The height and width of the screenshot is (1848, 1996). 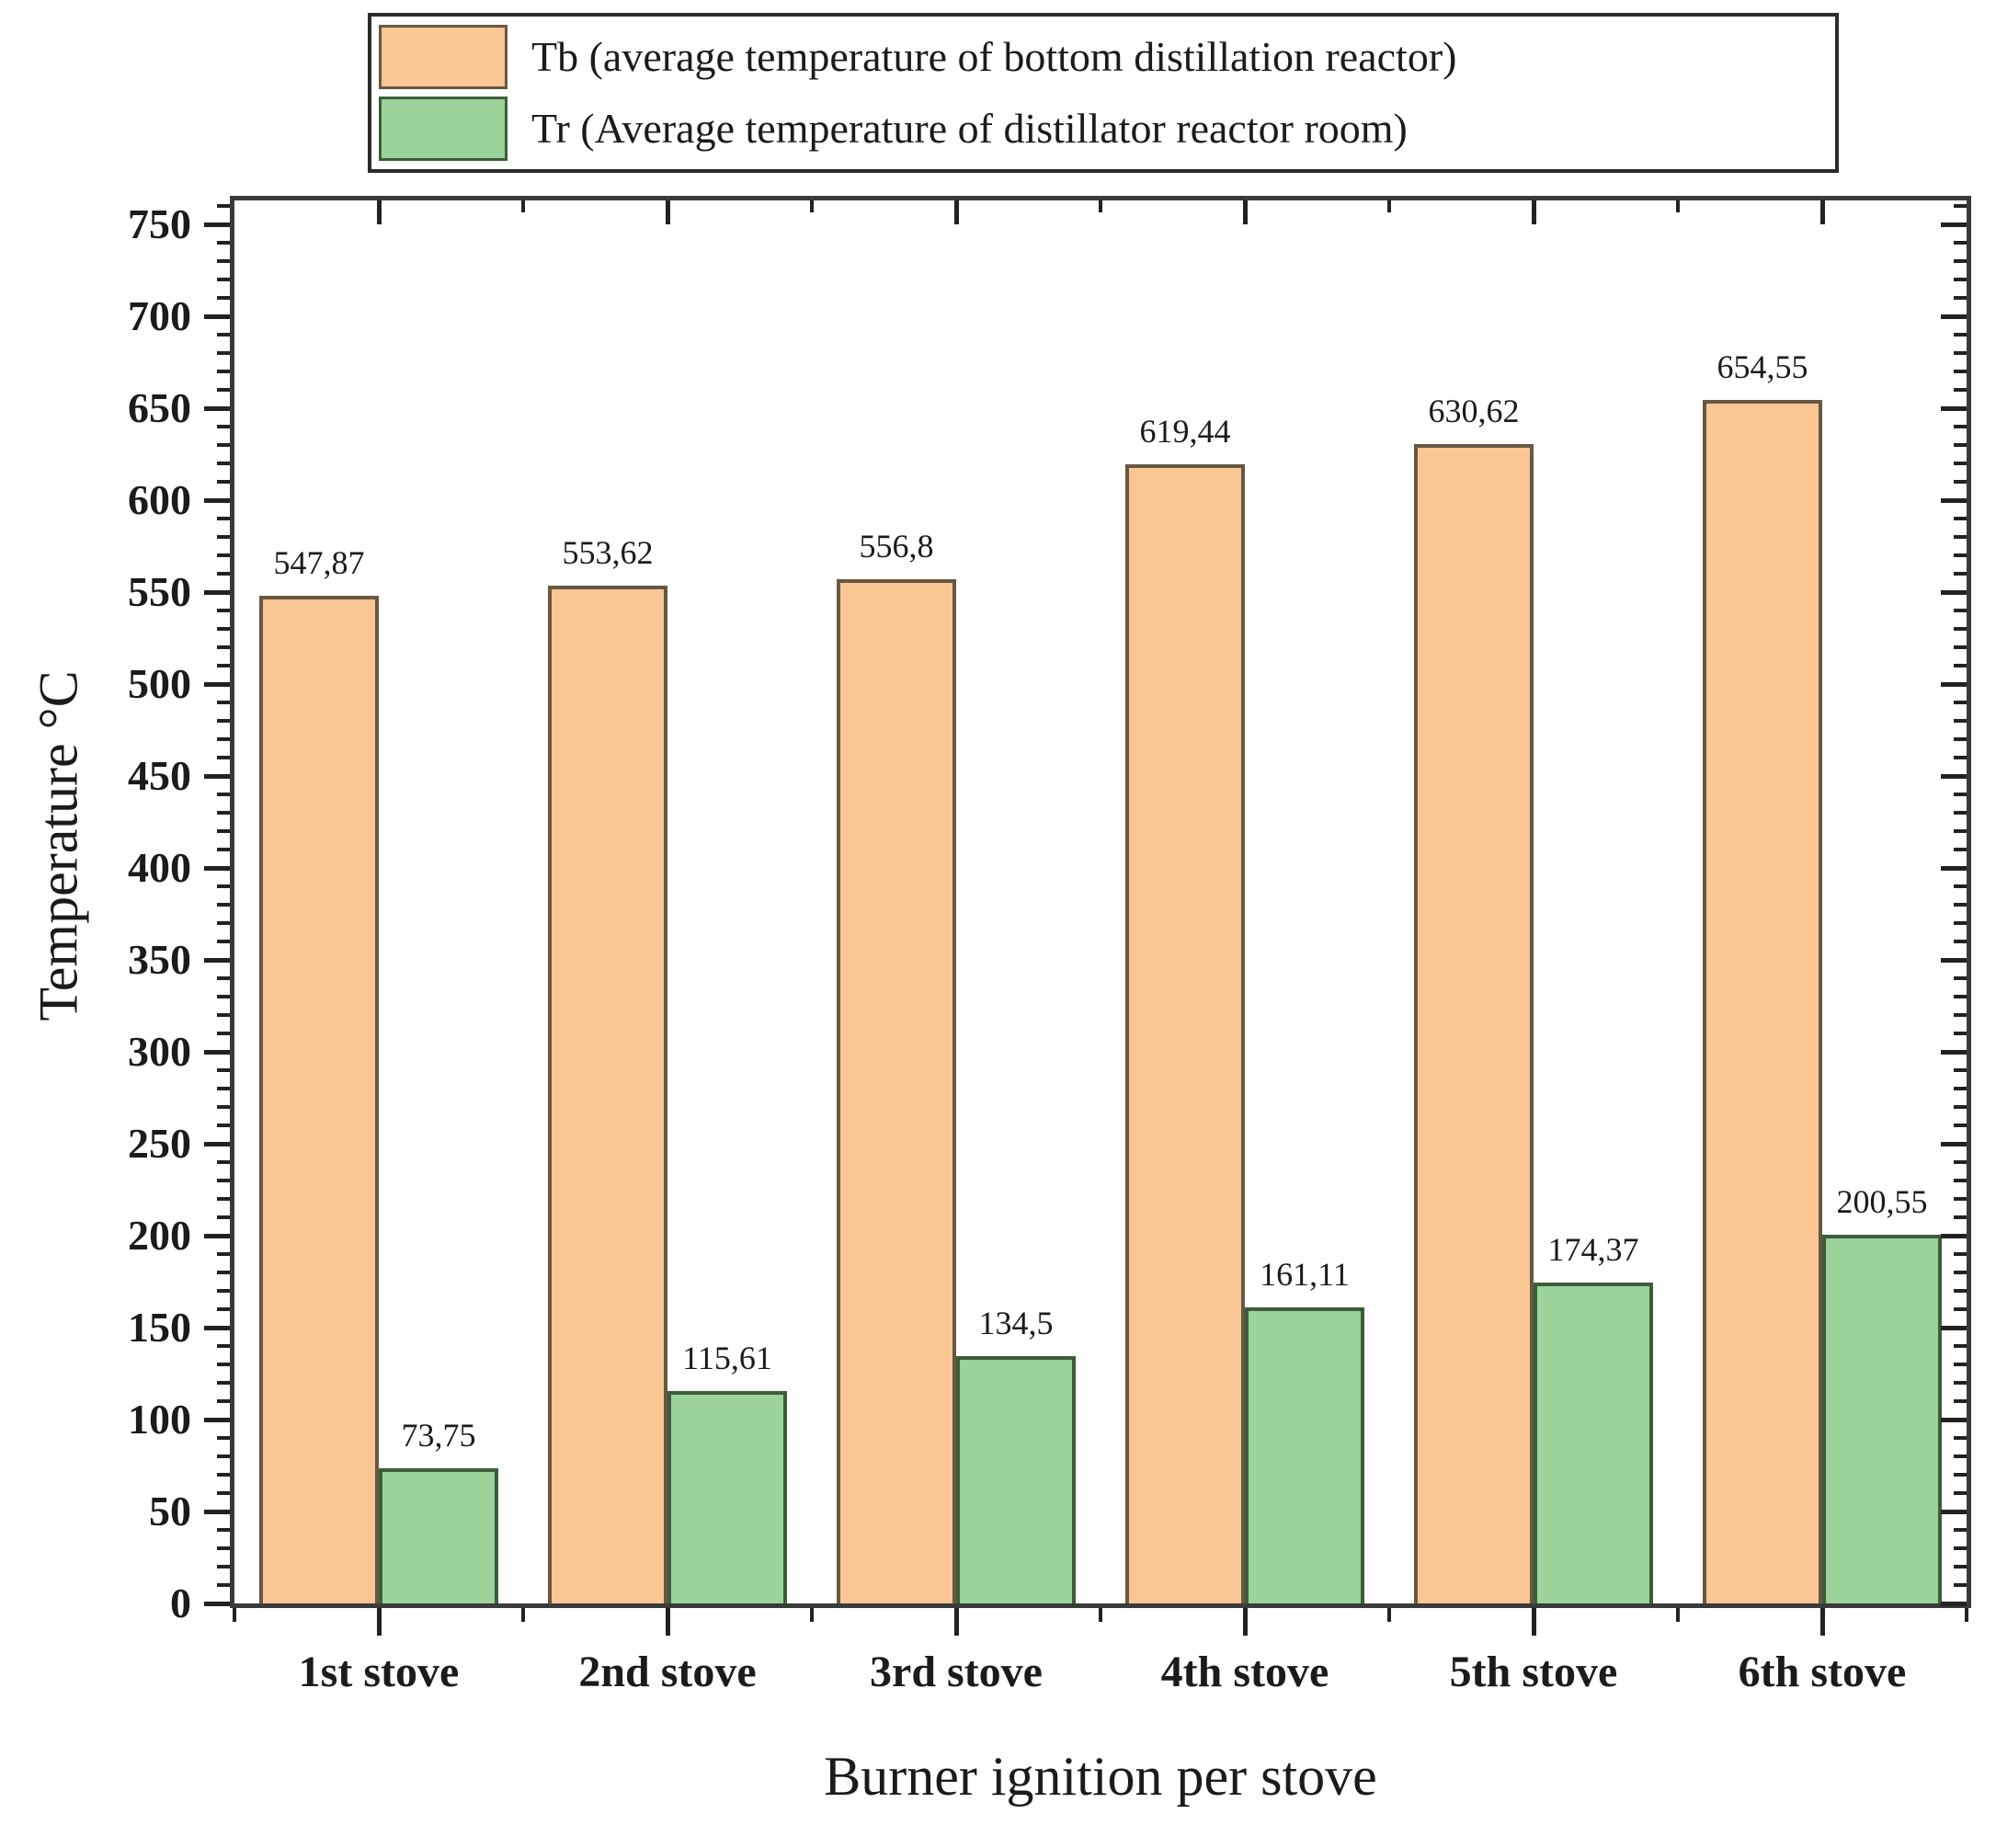 What do you see at coordinates (1244, 1672) in the screenshot?
I see `x-tick-label: 4th stove` at bounding box center [1244, 1672].